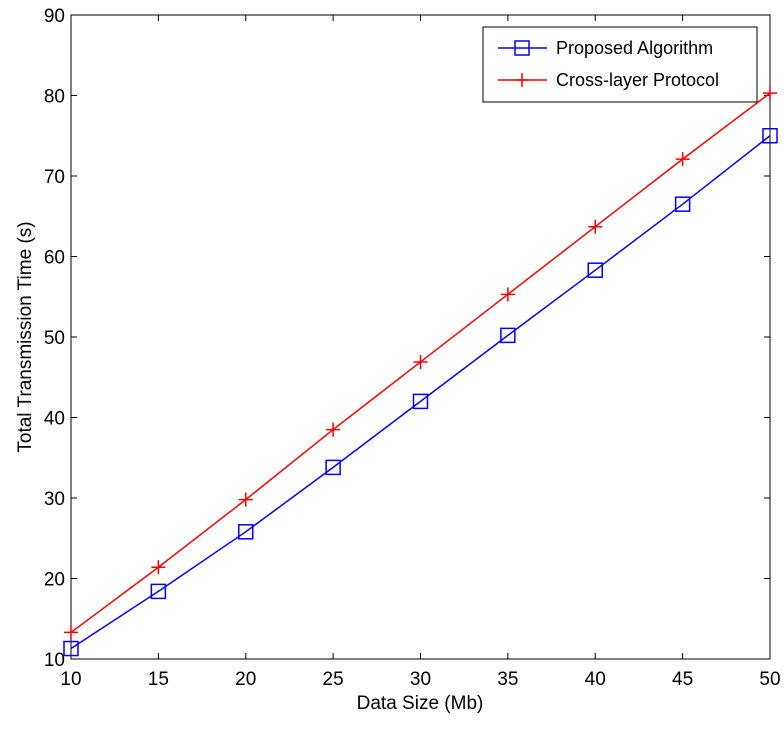  What do you see at coordinates (522, 48) in the screenshot?
I see `legend-marker-proposed` at bounding box center [522, 48].